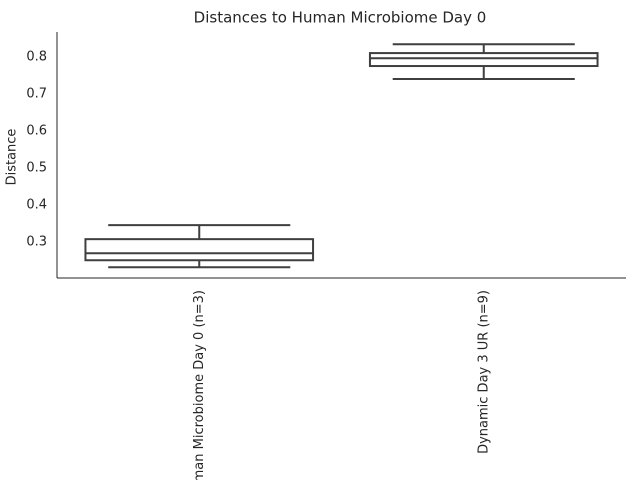 The height and width of the screenshot is (480, 640). What do you see at coordinates (36, 57) in the screenshot?
I see `y-tick-label: 0.8` at bounding box center [36, 57].